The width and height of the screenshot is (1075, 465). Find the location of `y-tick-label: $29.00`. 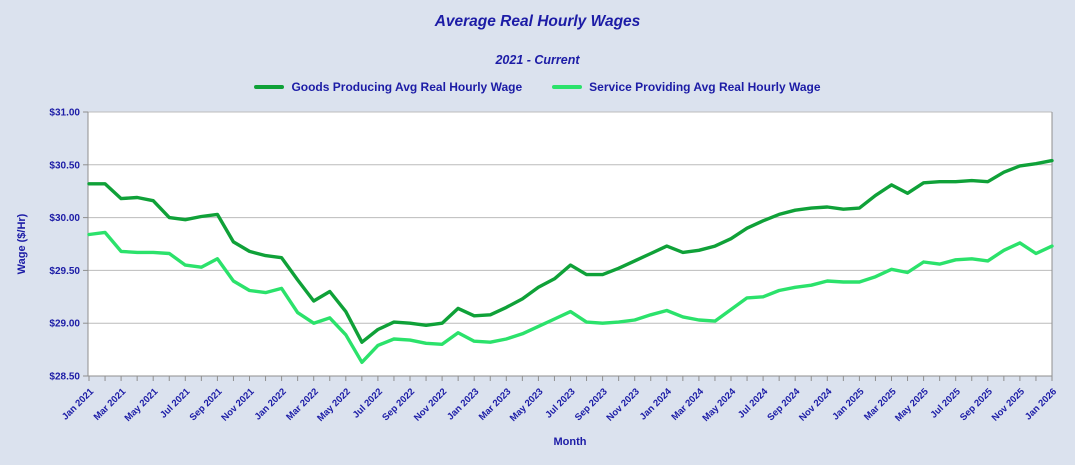

y-tick-label: $29.00 is located at coordinates (64, 324).